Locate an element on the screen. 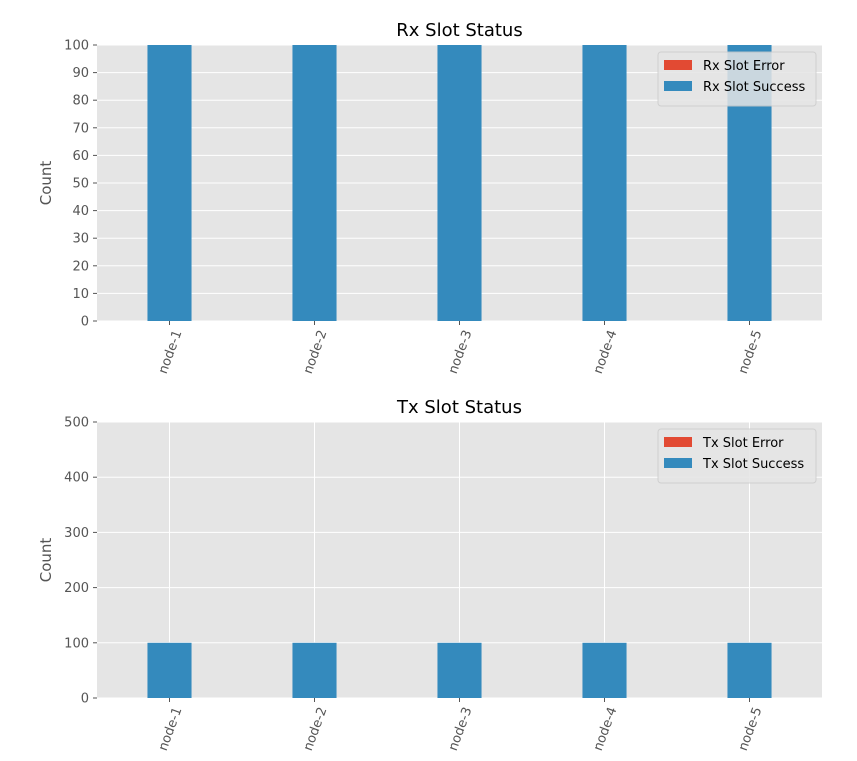 Image resolution: width=857 pixels, height=761 pixels. legend-label: Rx Slot Error is located at coordinates (744, 66).